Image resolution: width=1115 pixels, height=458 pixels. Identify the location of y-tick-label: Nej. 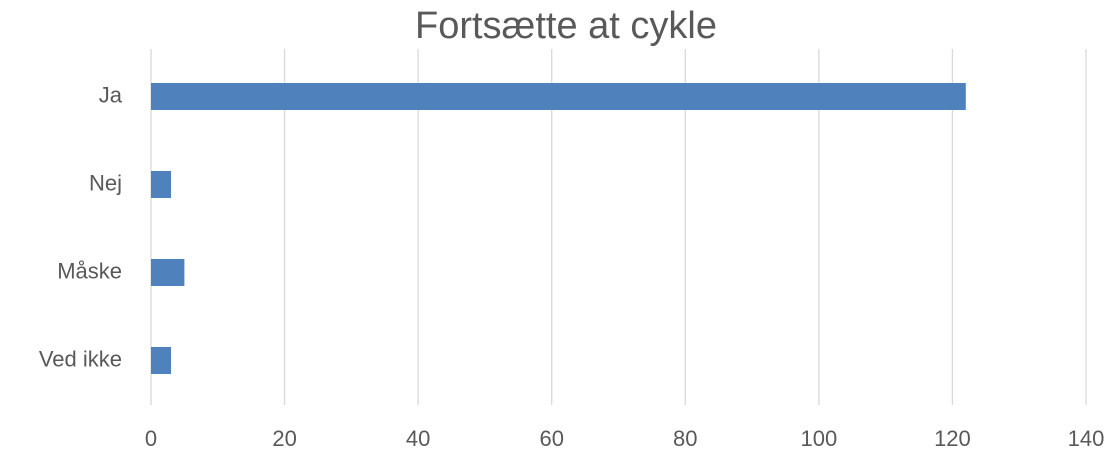
(105, 182).